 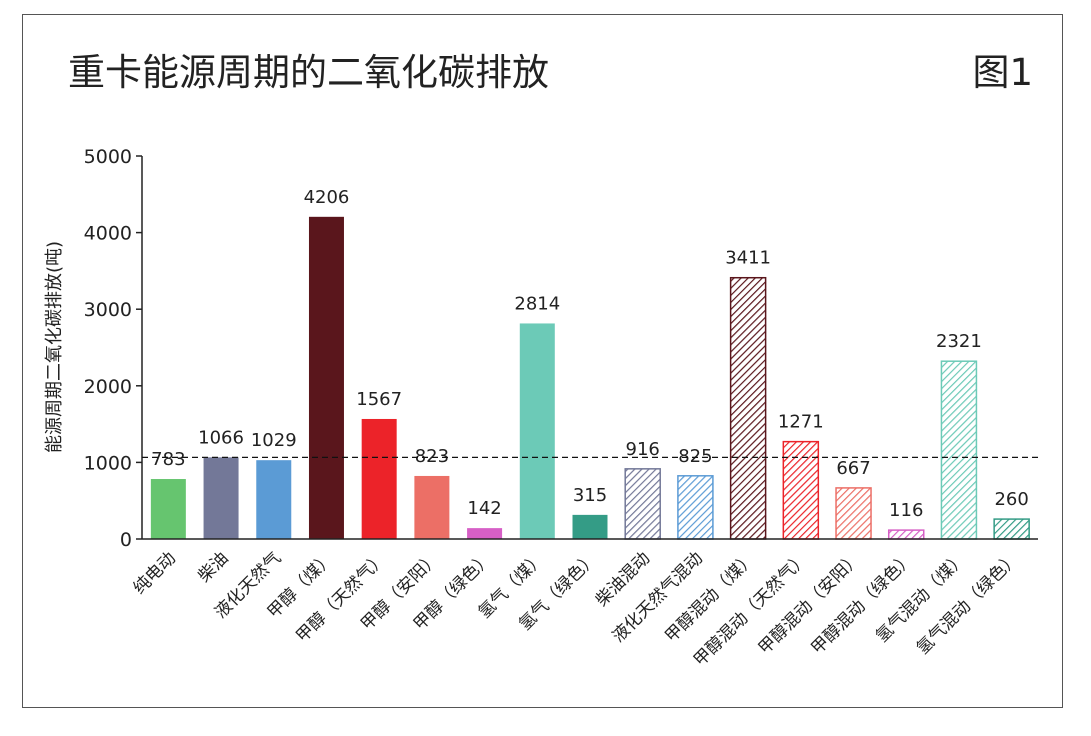 What do you see at coordinates (537, 303) in the screenshot?
I see `value-label: 2814` at bounding box center [537, 303].